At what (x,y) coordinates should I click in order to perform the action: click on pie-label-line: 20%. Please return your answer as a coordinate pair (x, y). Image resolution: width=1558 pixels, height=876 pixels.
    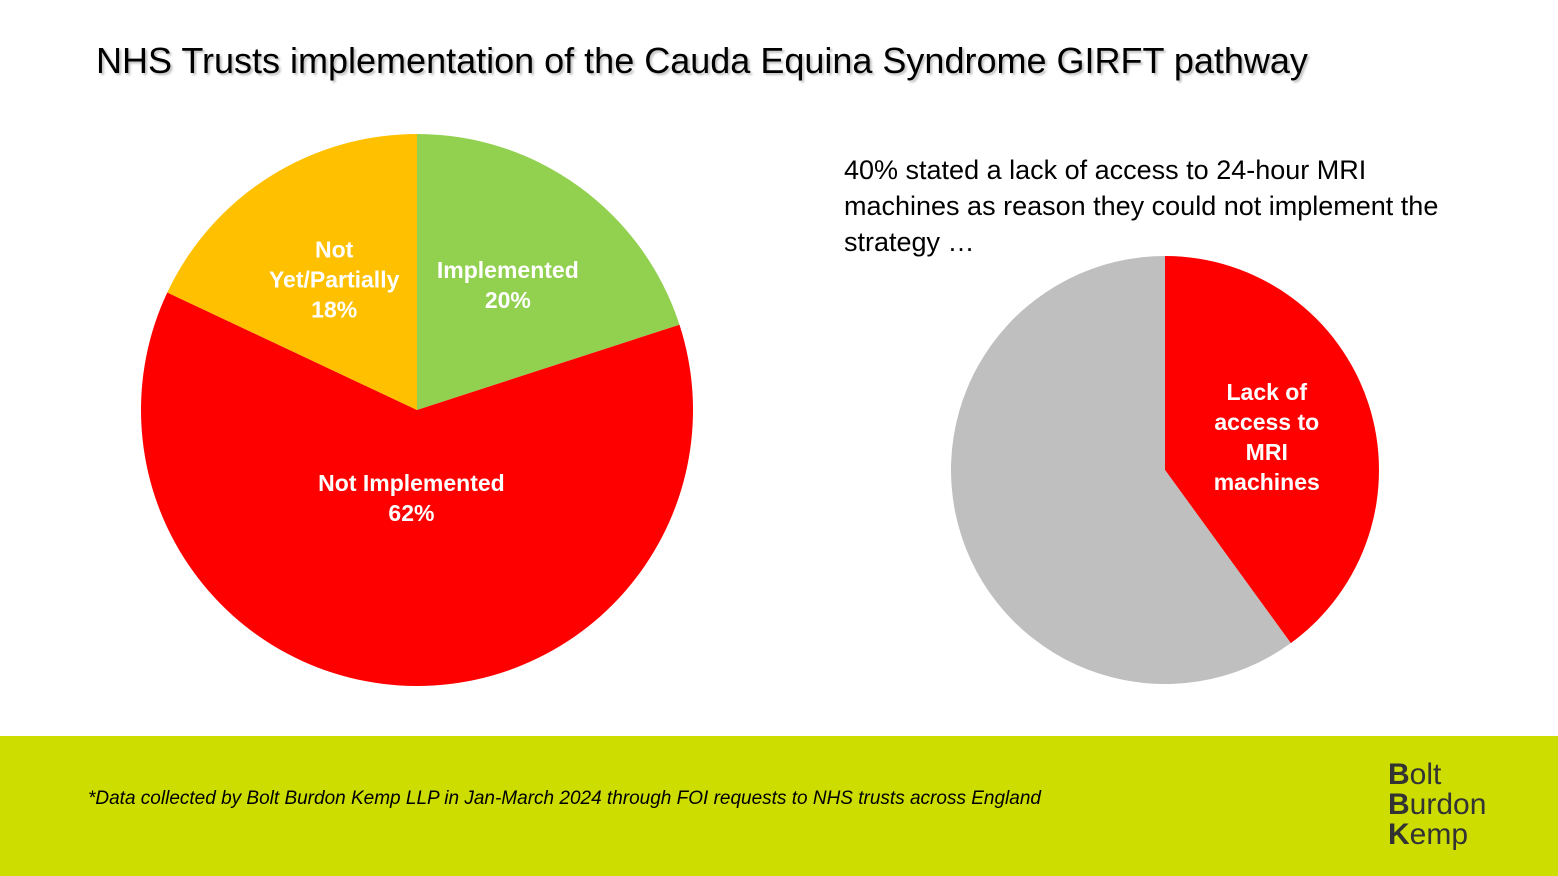
    Looking at the image, I should click on (508, 300).